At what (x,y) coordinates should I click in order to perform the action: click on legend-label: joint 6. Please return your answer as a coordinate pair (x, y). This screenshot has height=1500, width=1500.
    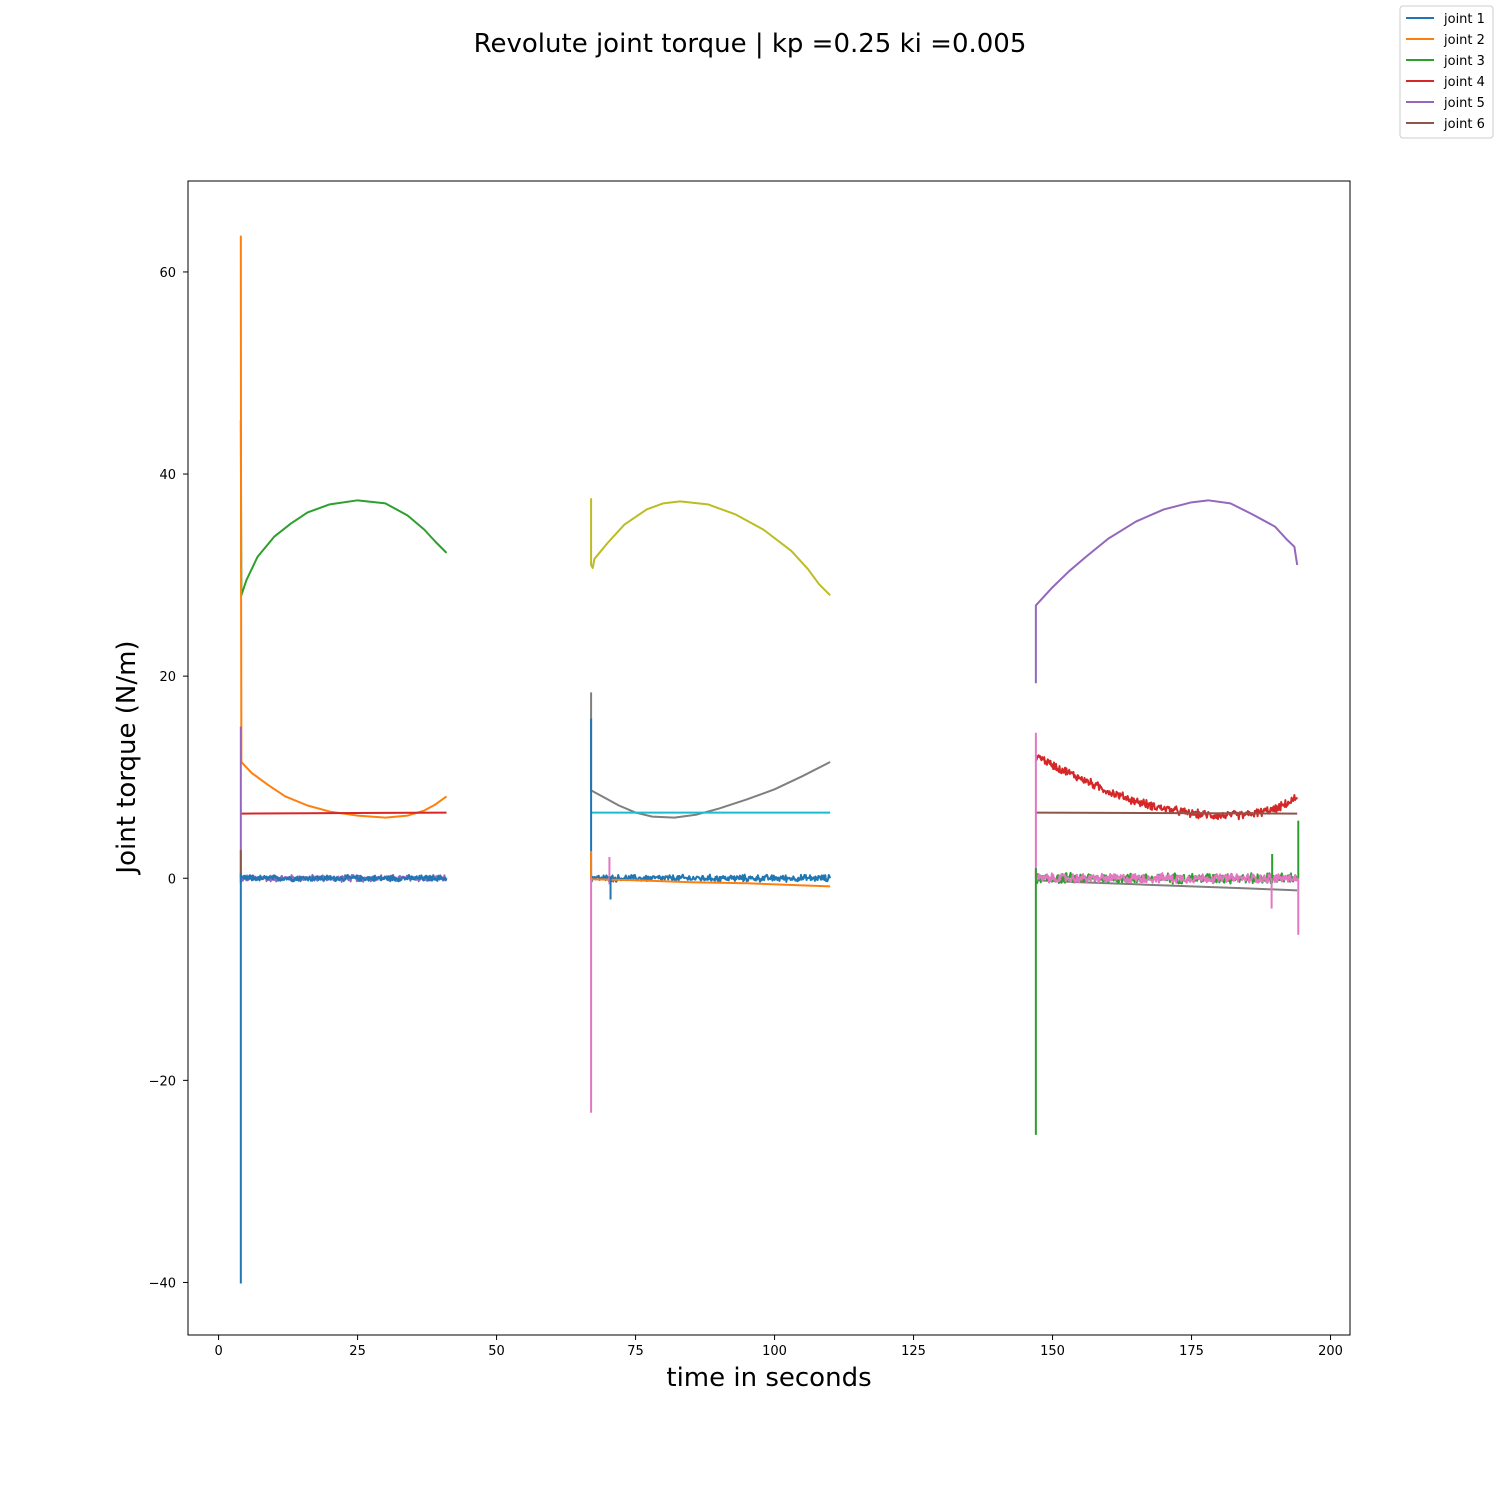
    Looking at the image, I should click on (1464, 124).